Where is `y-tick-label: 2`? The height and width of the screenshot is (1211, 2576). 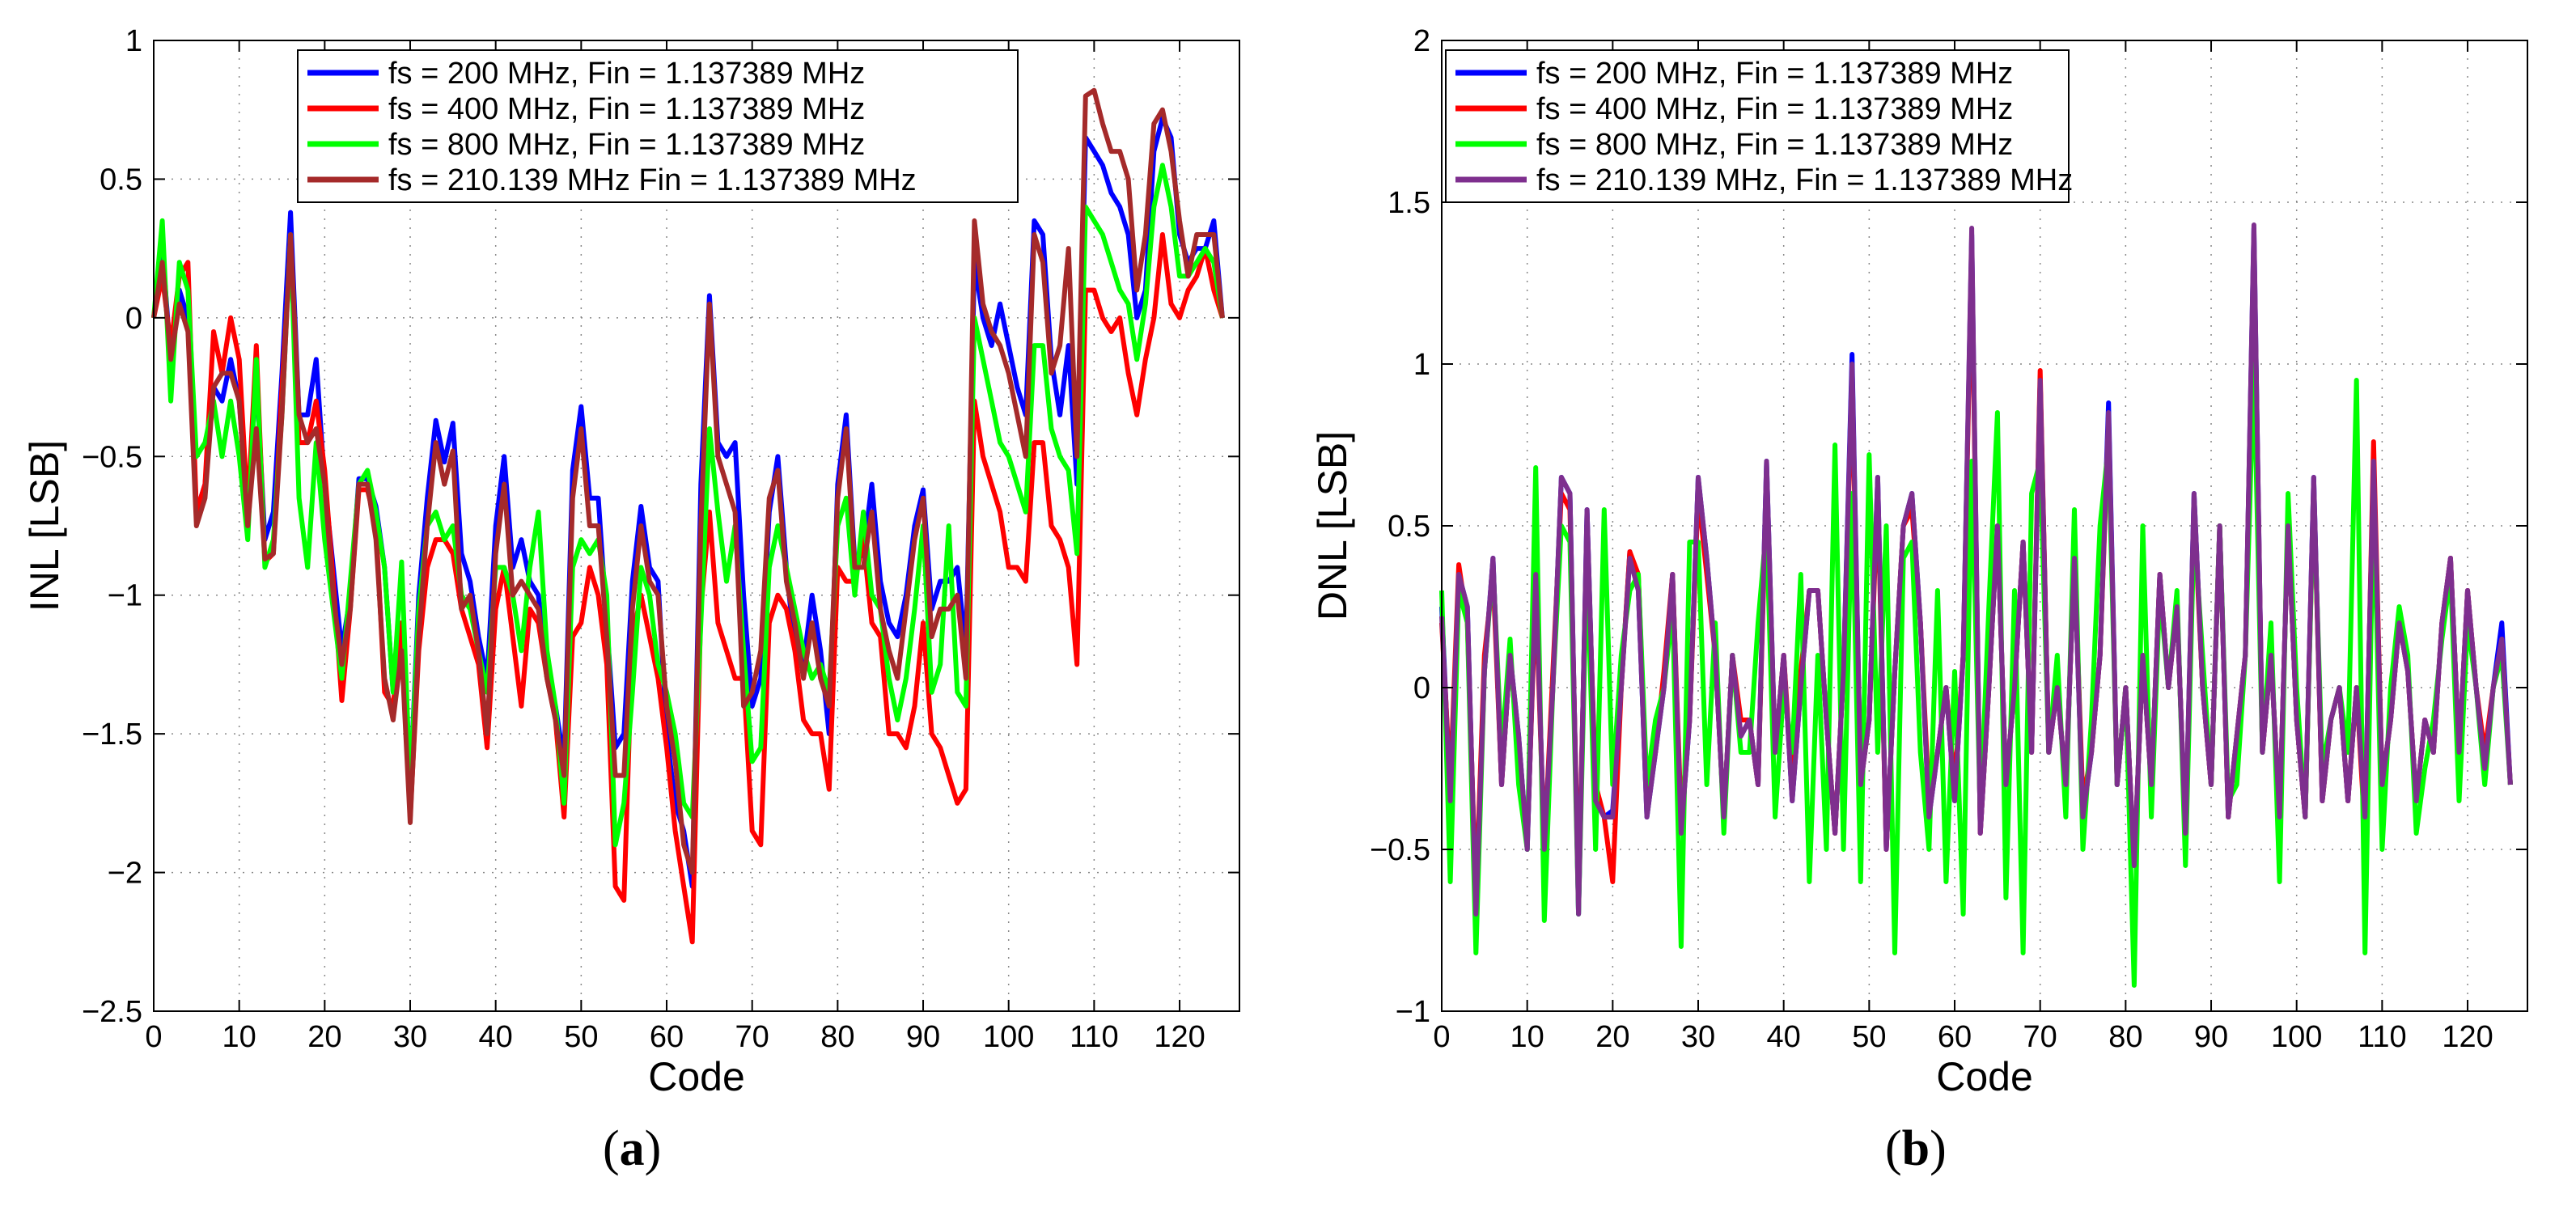
y-tick-label: 2 is located at coordinates (1421, 41).